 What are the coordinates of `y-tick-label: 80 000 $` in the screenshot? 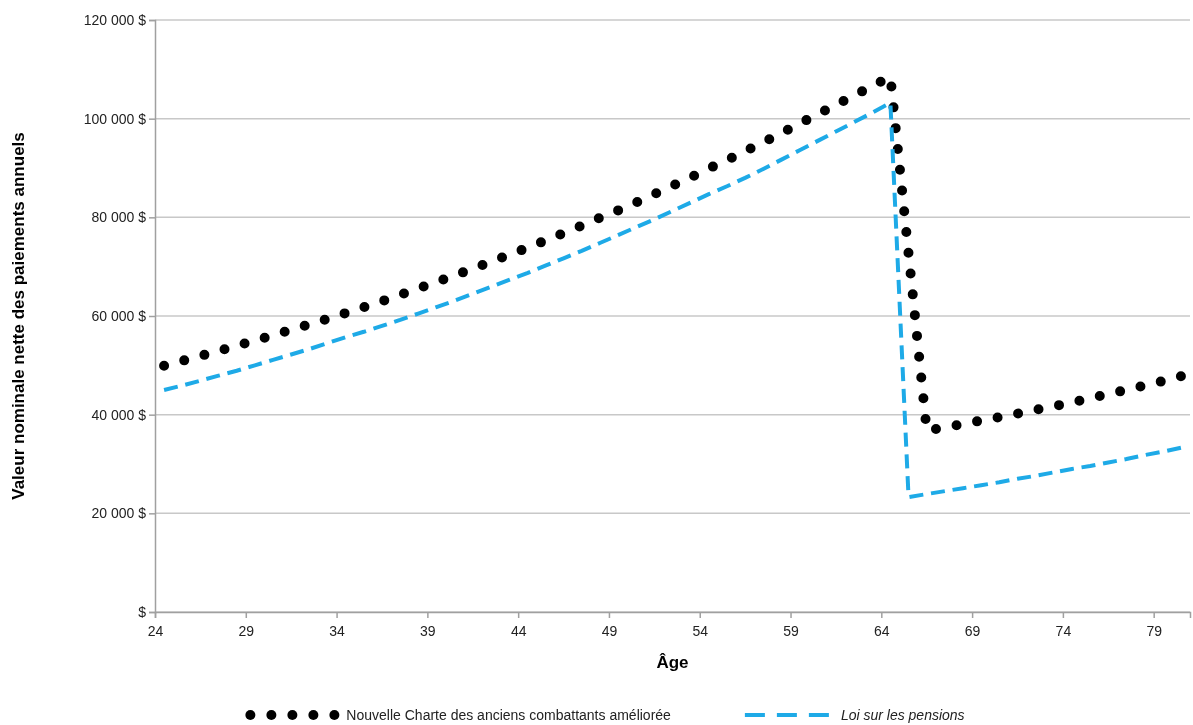 It's located at (119, 217).